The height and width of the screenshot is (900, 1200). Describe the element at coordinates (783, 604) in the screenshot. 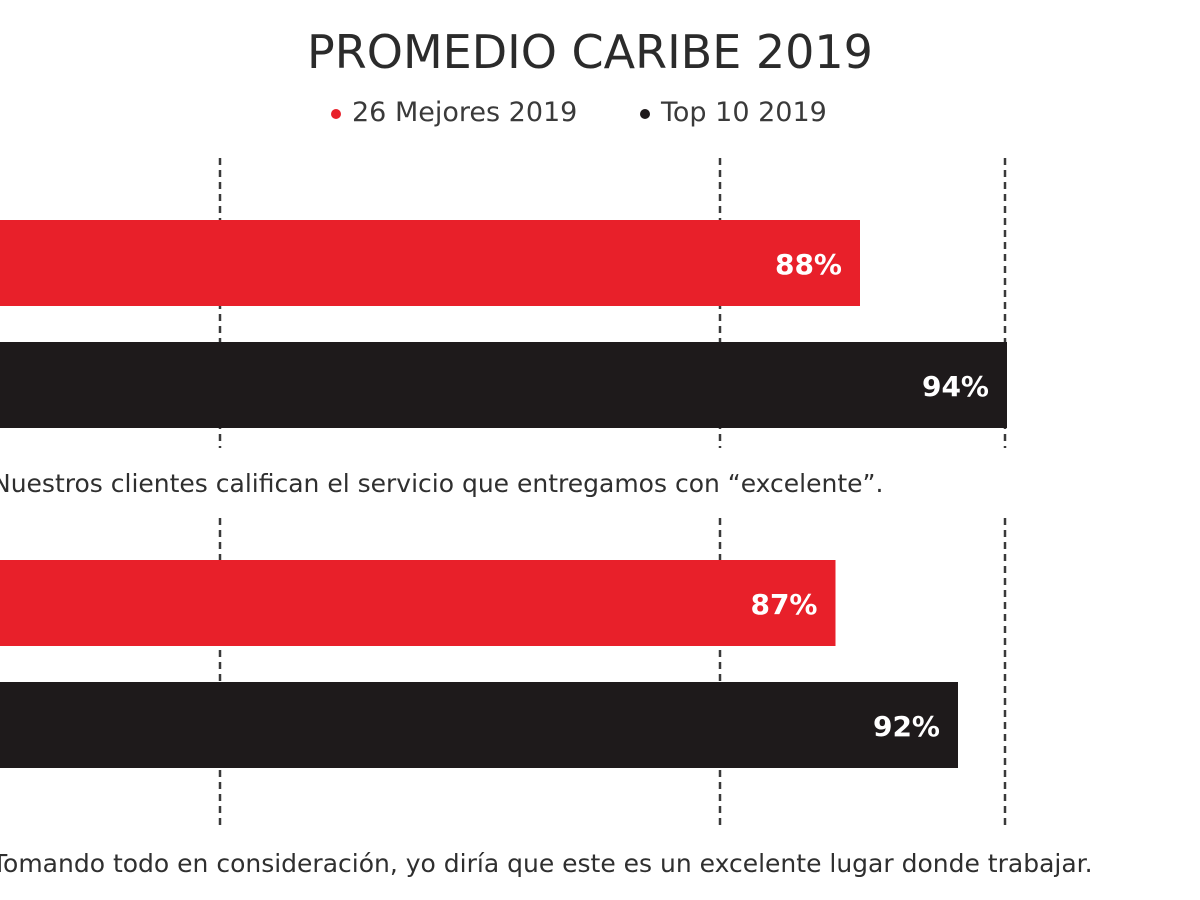

I see `bar-value-label: 87%` at that location.